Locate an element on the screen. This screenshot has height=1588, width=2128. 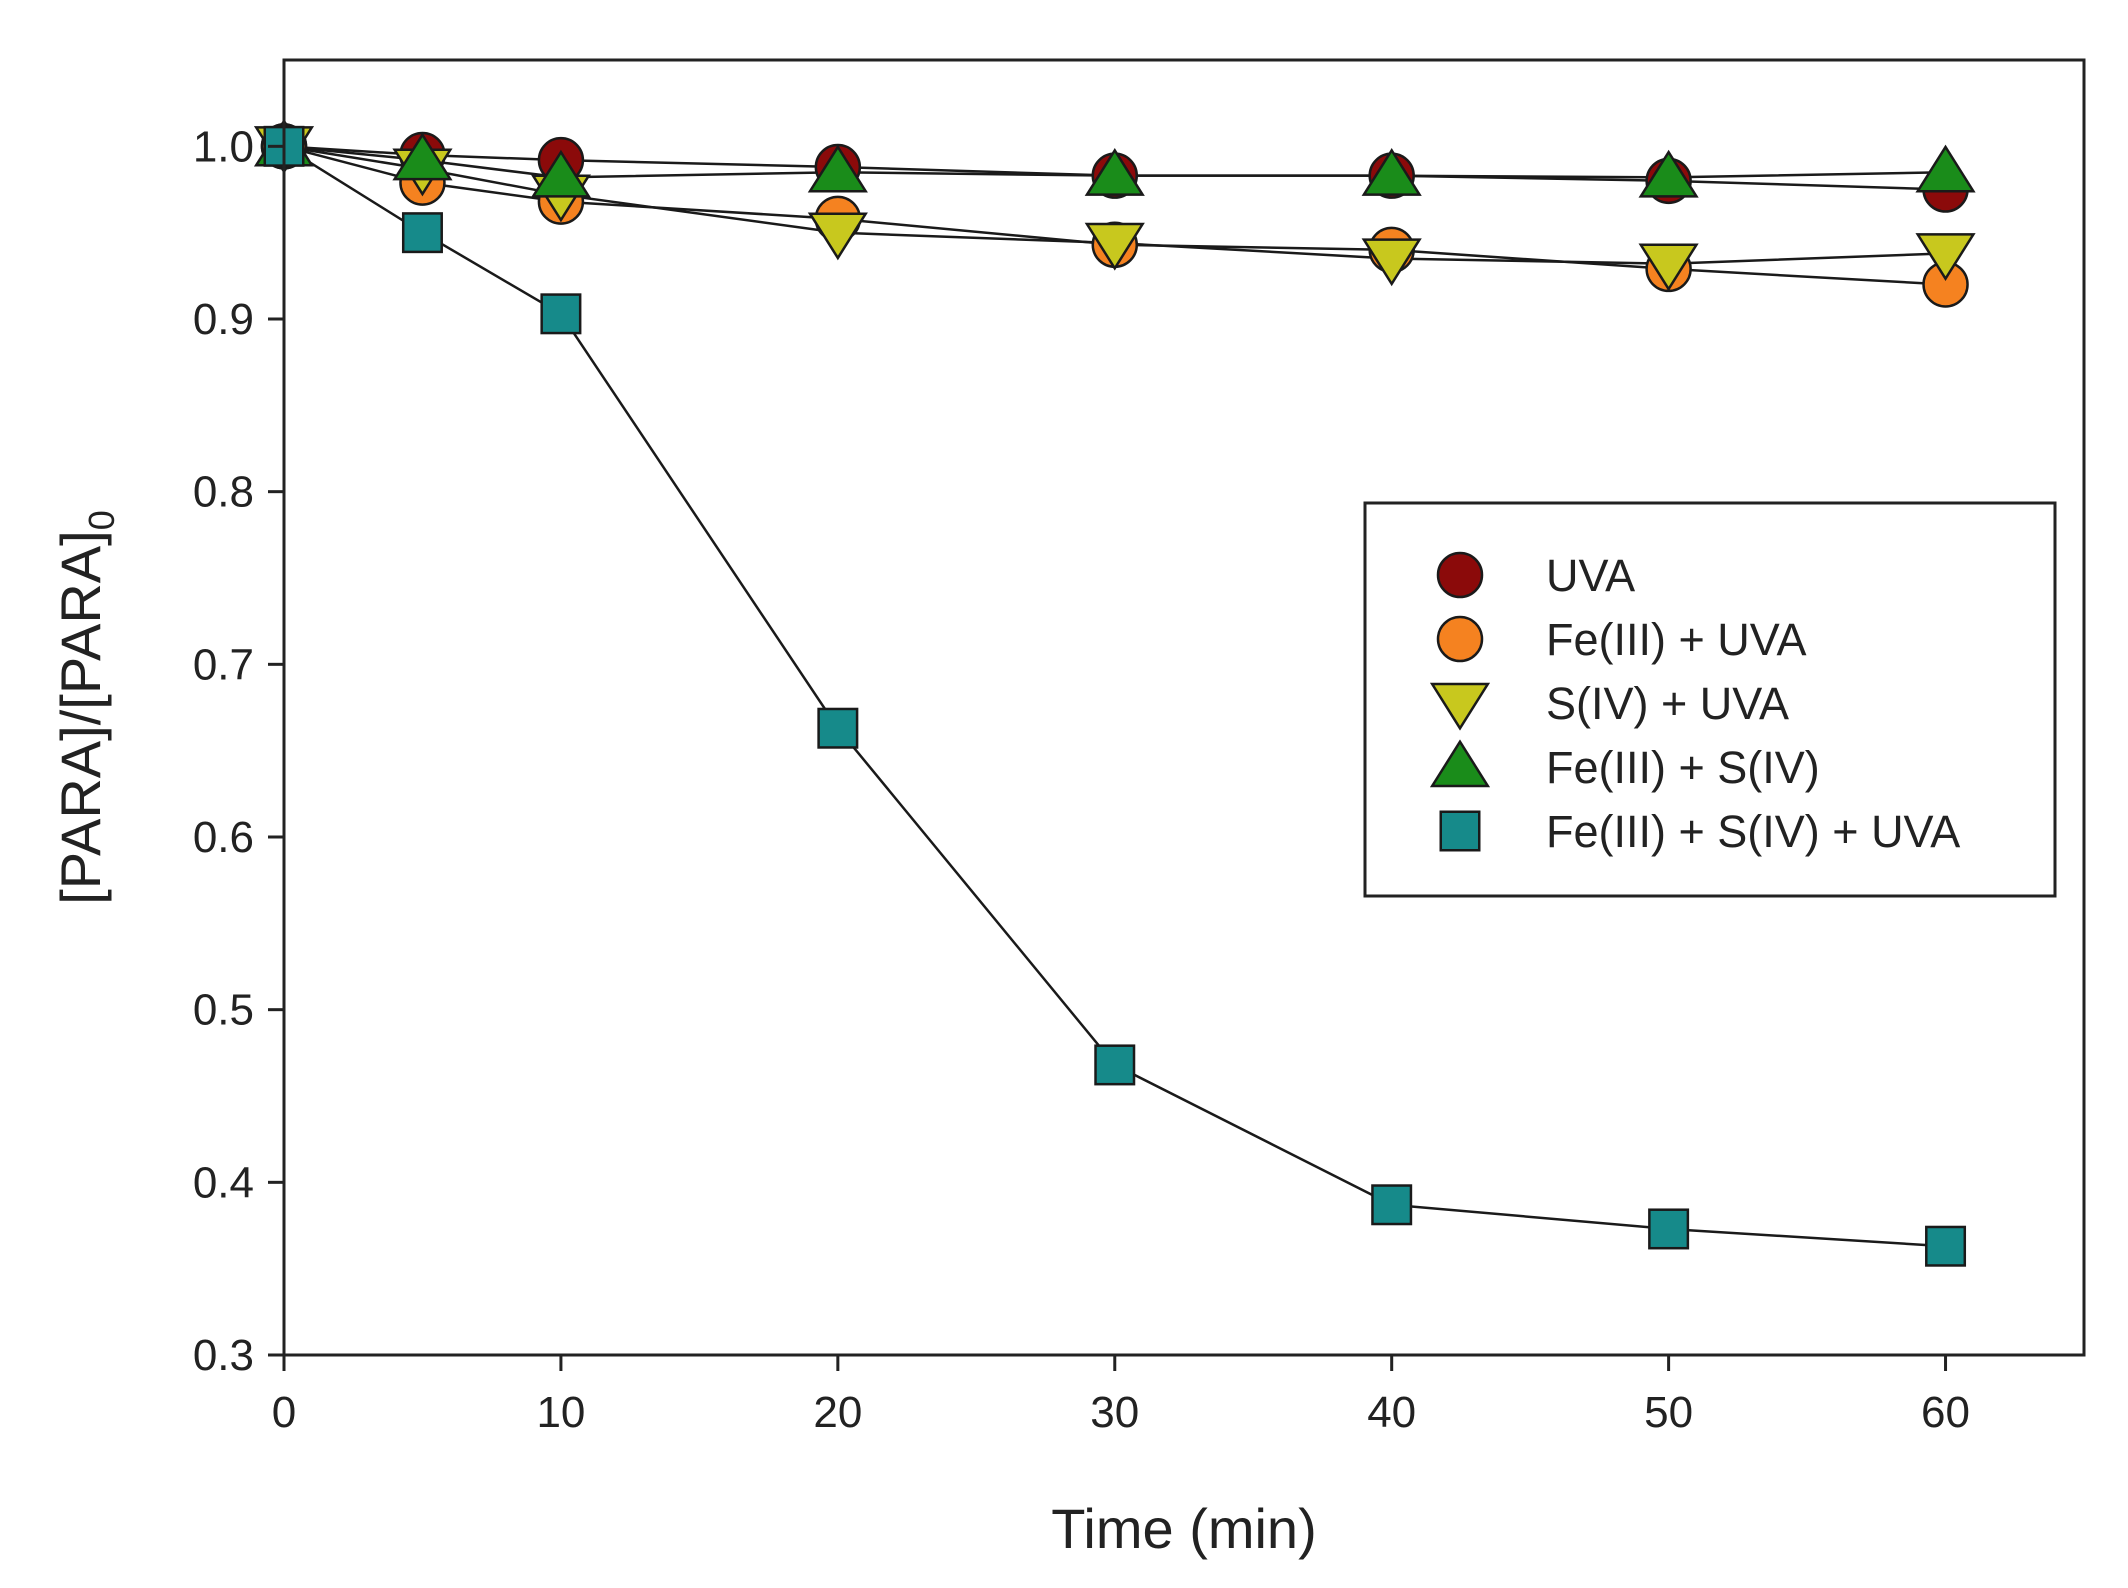
y-tick-label: 0.5 is located at coordinates (223, 1010).